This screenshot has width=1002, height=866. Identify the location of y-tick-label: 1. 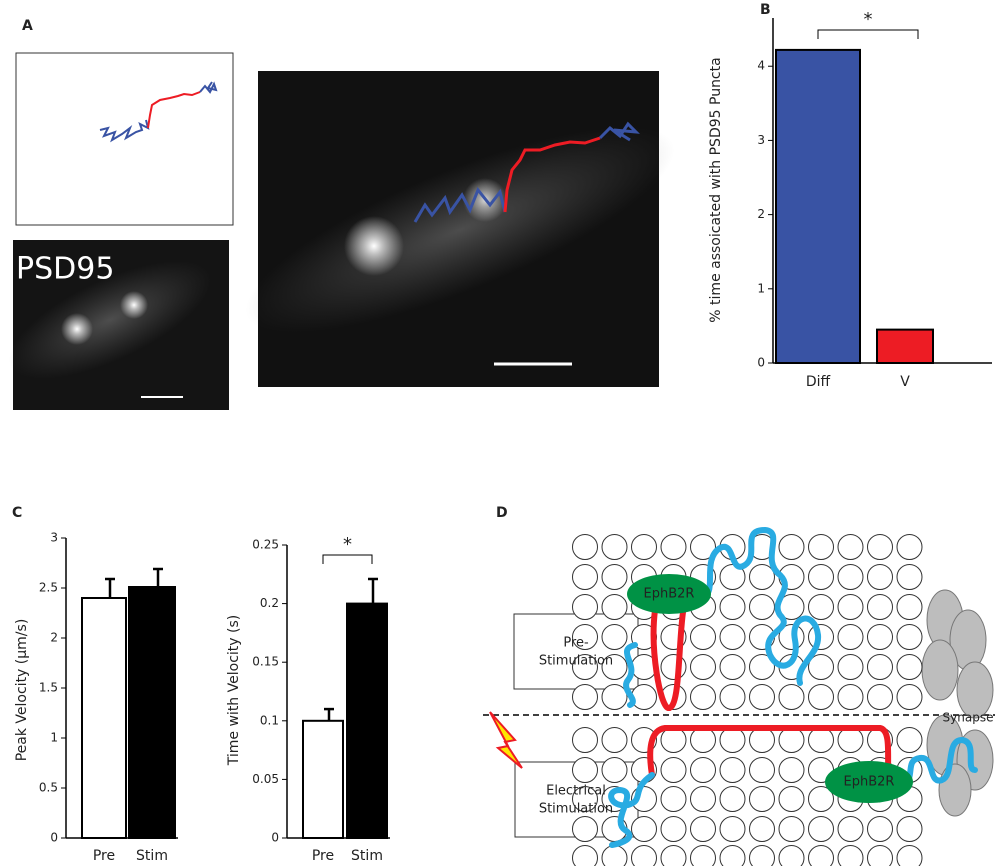
(54, 738).